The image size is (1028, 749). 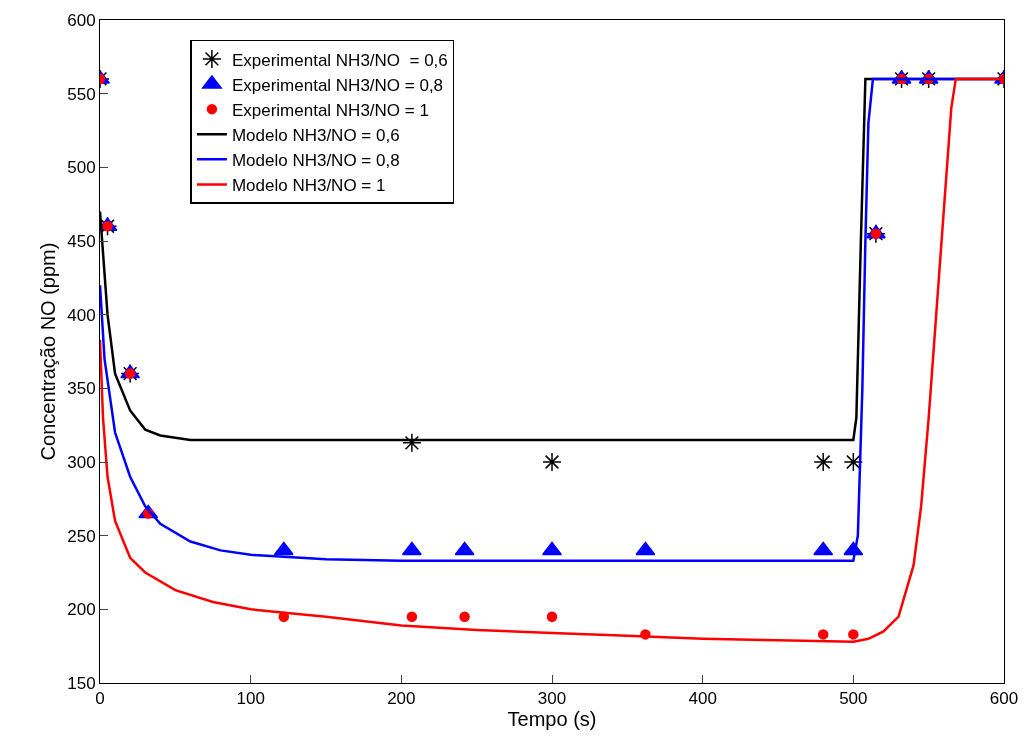 I want to click on y-tick-label: 500, so click(x=81, y=168).